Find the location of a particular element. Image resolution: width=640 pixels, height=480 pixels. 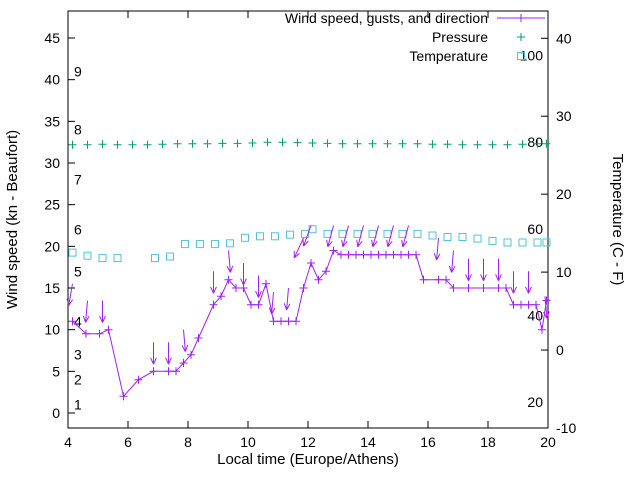

beaufort-scale-label: 2 is located at coordinates (78, 380).